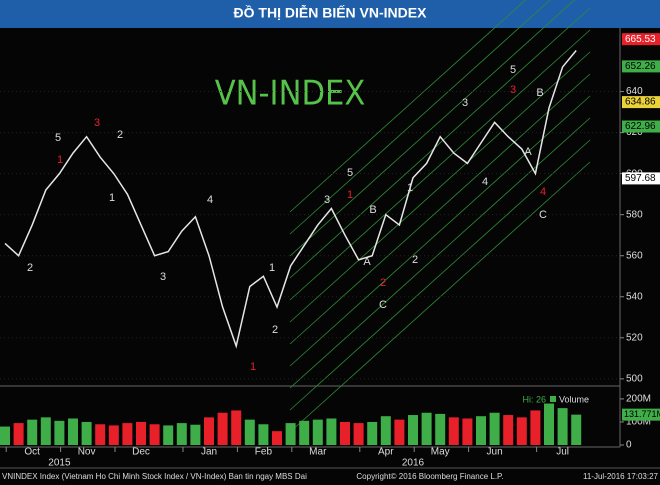 This screenshot has height=485, width=660. What do you see at coordinates (553, 399) in the screenshot?
I see `legend-swatch` at bounding box center [553, 399].